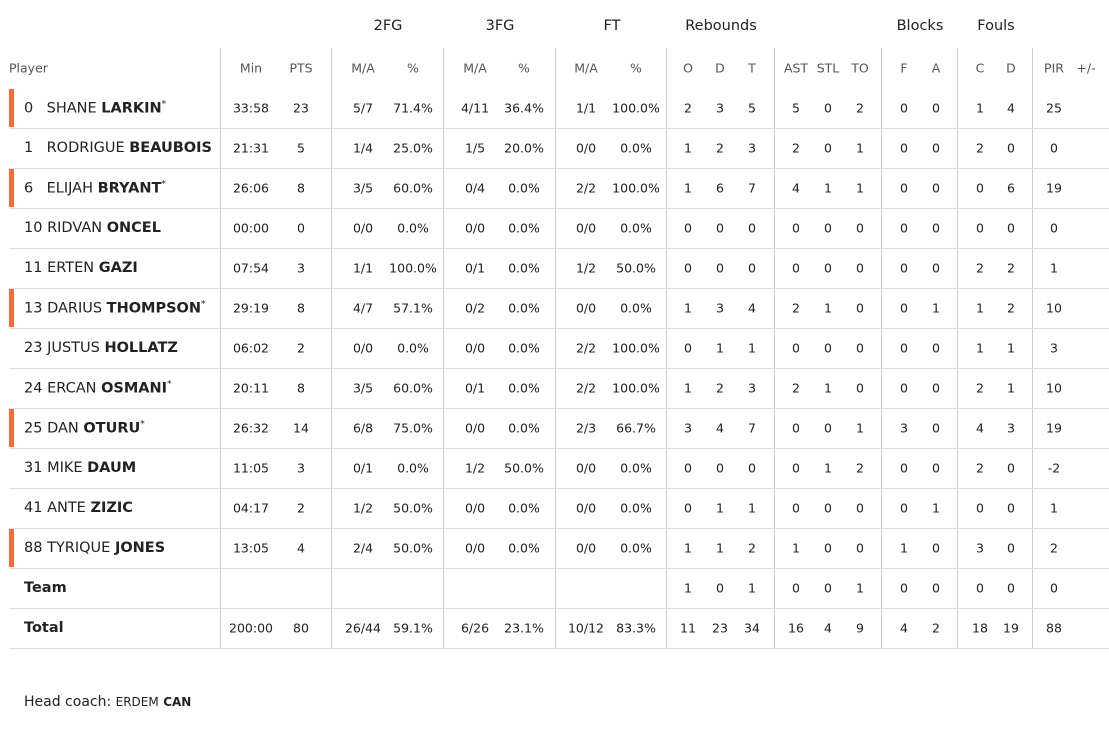  What do you see at coordinates (92, 228) in the screenshot?
I see `player-name: 10 RIDVAN ONCEL` at bounding box center [92, 228].